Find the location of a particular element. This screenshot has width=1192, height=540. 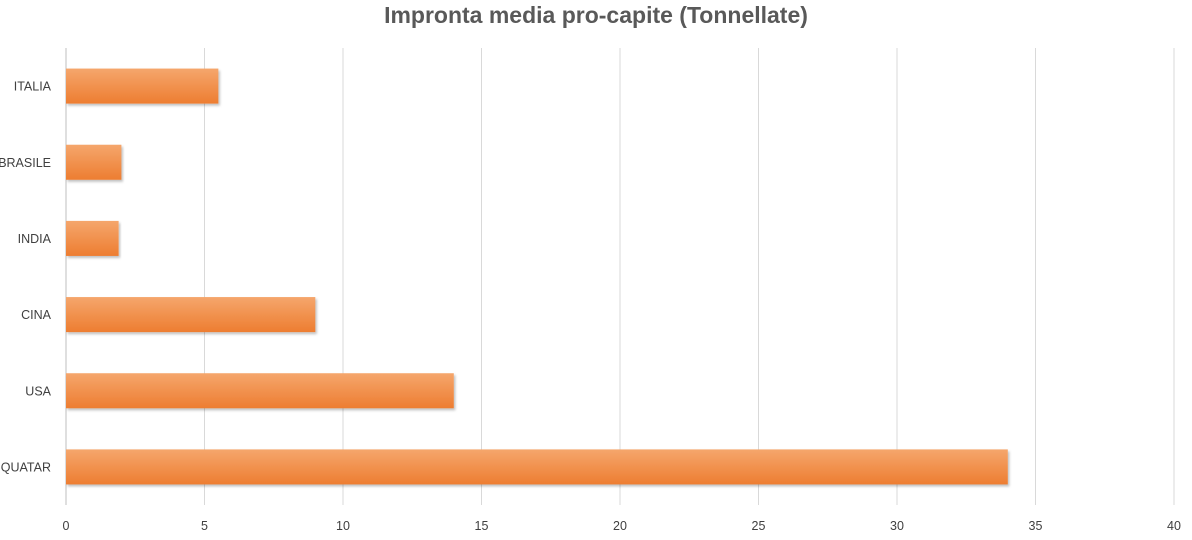

category-labels: ITALIA BRASILE INDIA CINA USA QUATAR is located at coordinates (26, 277).